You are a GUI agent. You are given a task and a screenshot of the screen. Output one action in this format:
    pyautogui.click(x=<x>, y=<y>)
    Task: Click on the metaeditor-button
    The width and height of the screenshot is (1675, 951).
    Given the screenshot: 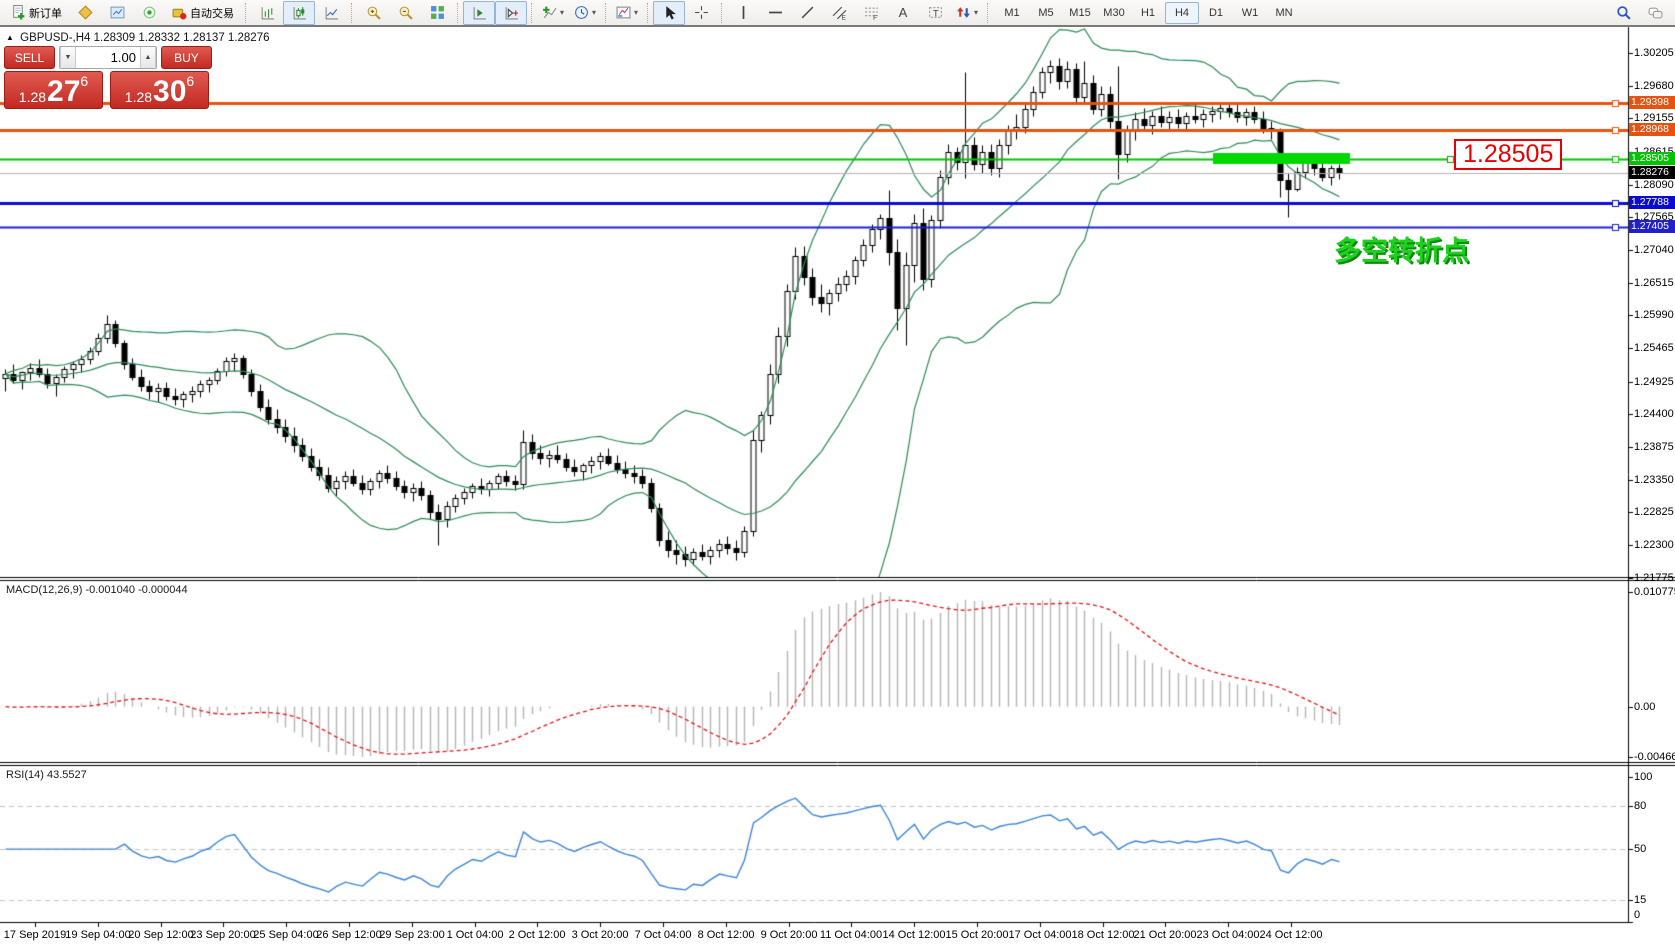 What is the action you would take?
    pyautogui.click(x=85, y=13)
    